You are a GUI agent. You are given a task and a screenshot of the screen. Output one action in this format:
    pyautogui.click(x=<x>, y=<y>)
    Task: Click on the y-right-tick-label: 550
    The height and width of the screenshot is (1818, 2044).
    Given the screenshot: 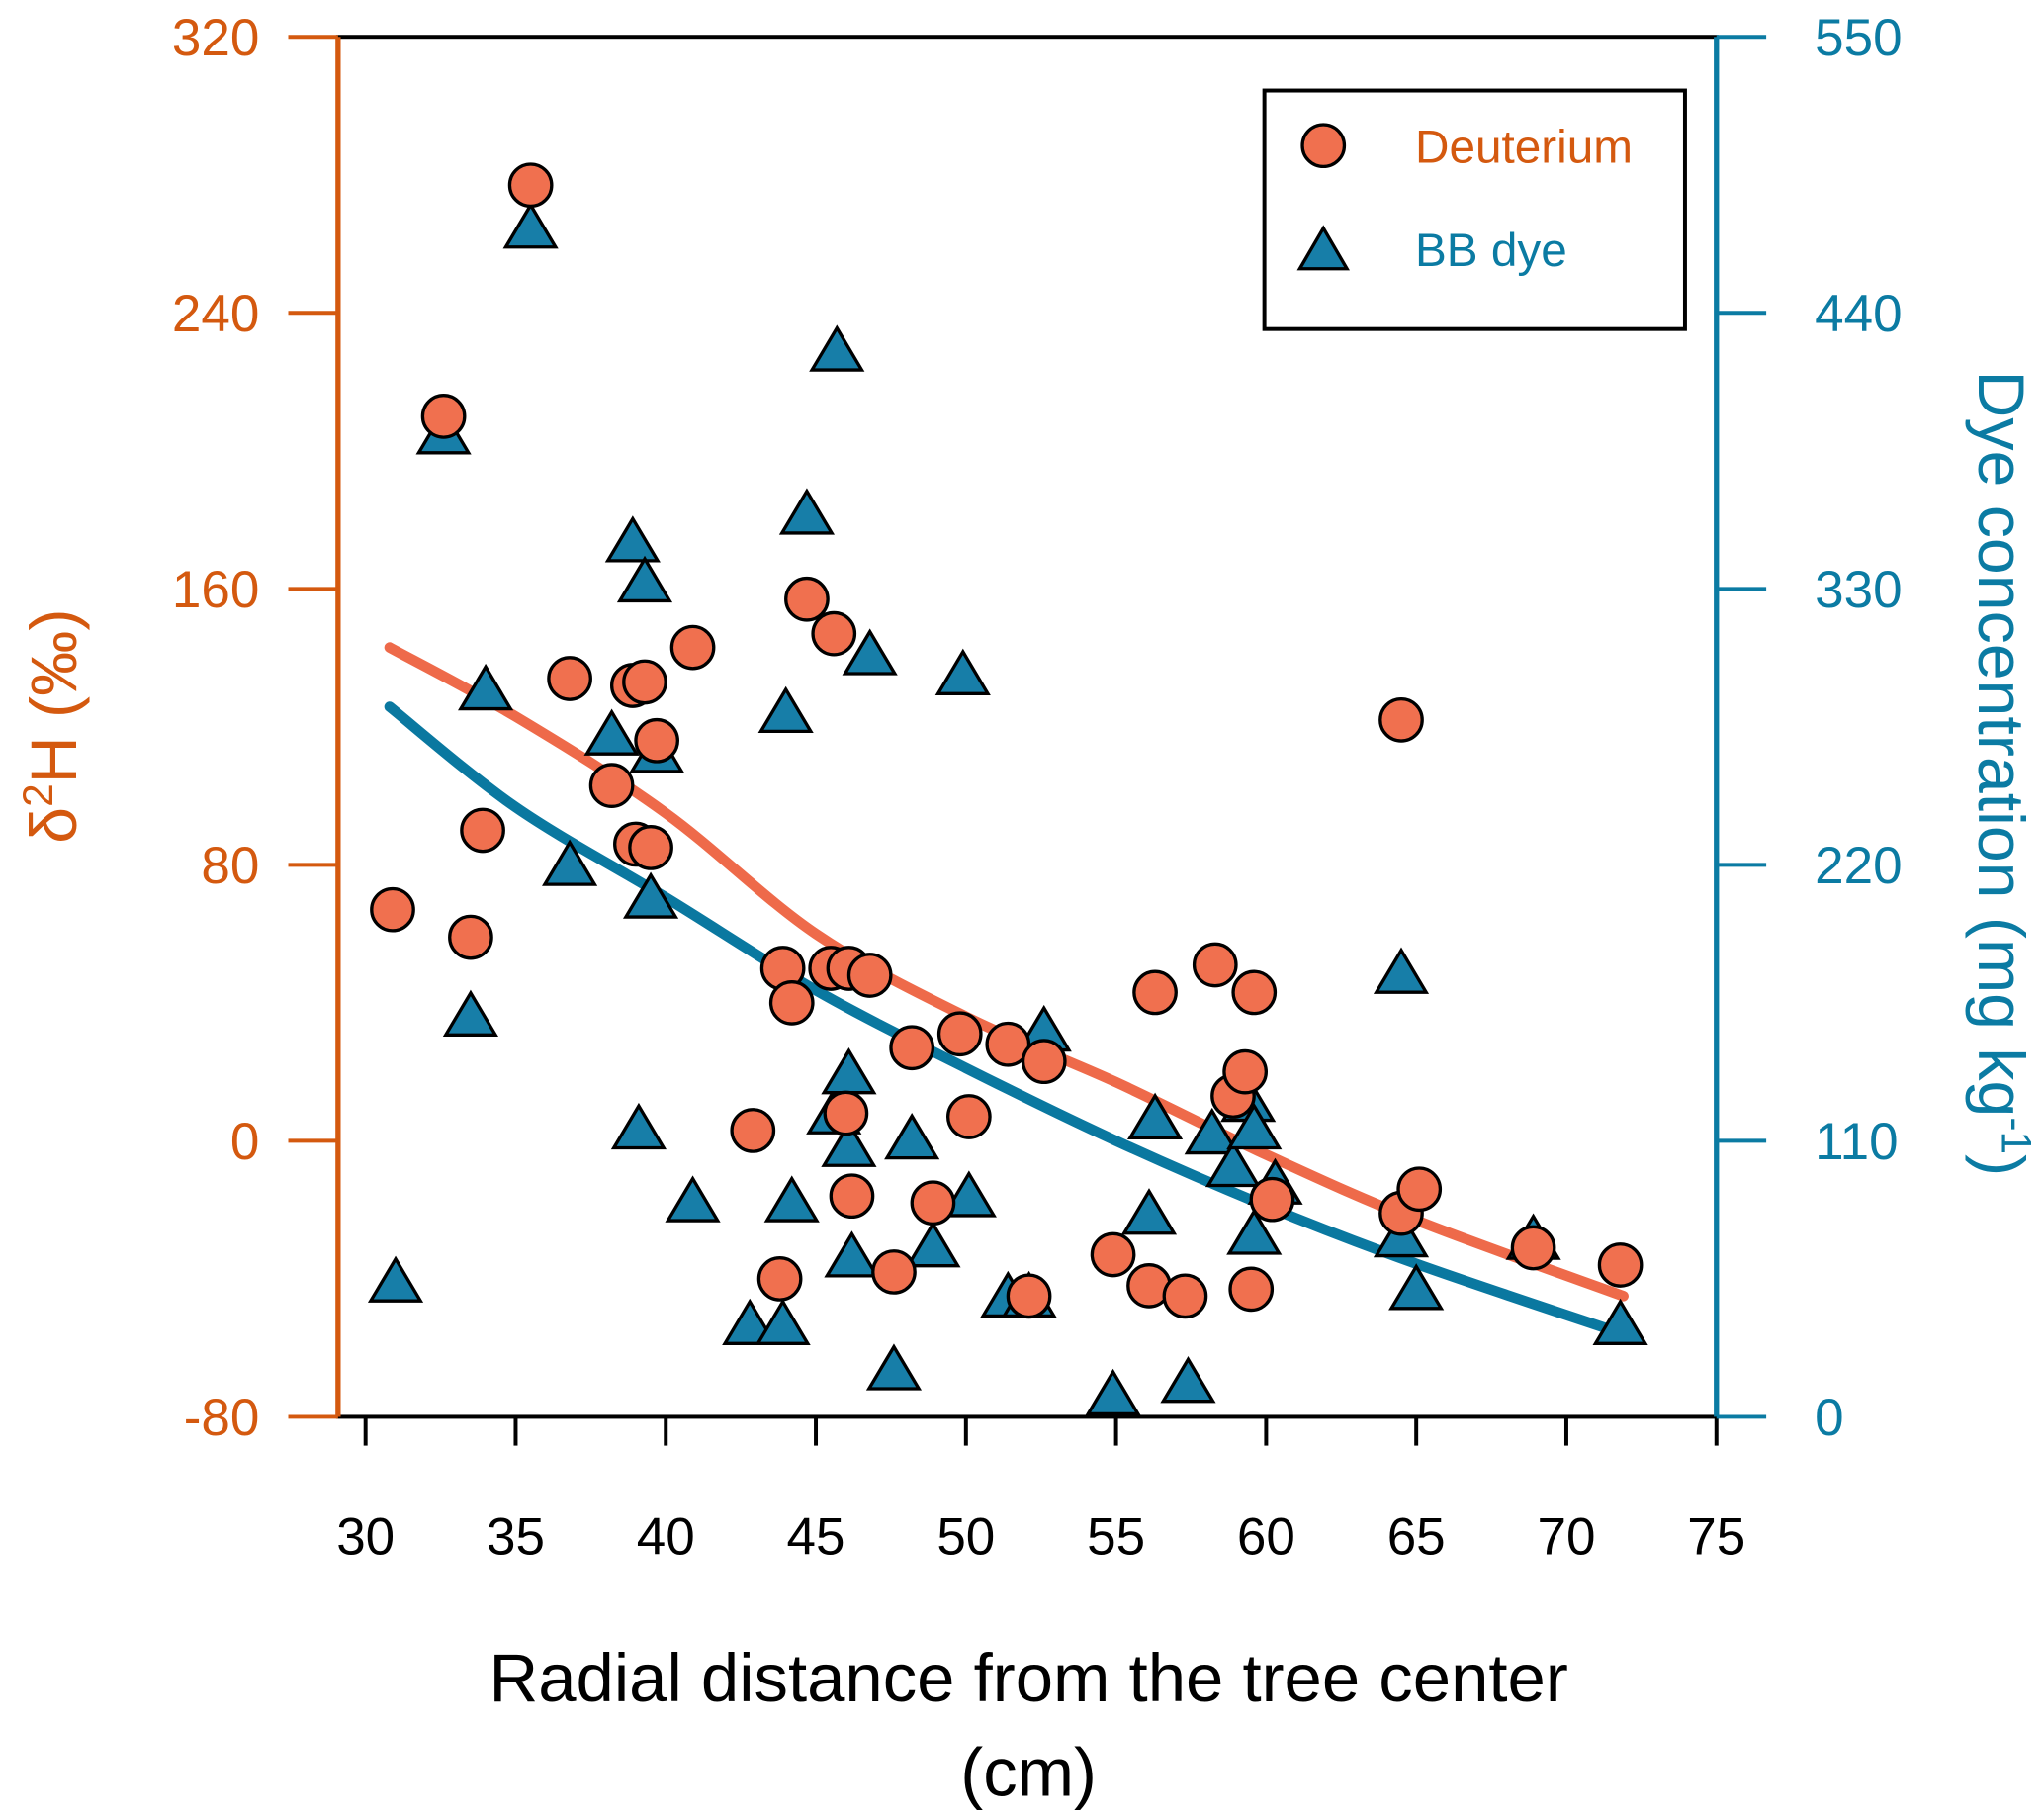 What is the action you would take?
    pyautogui.click(x=1858, y=38)
    